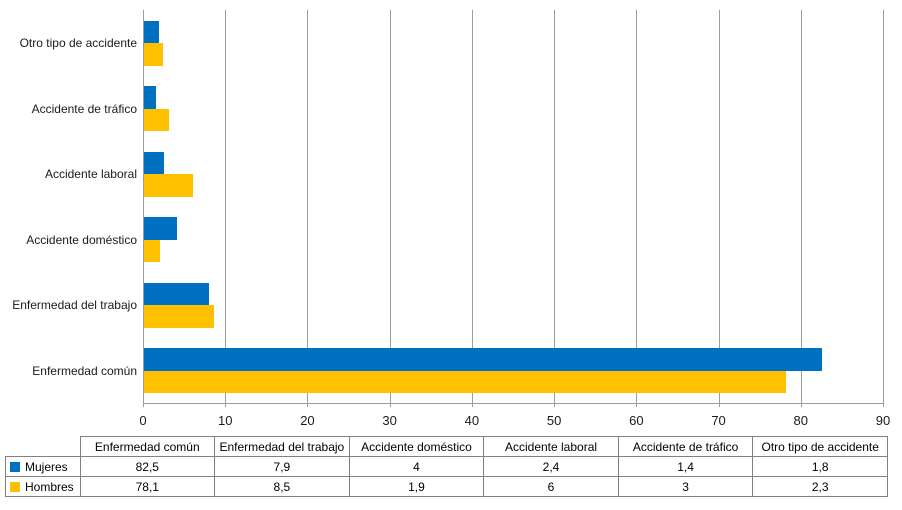 This screenshot has height=510, width=902. I want to click on x-tick-label: 40, so click(472, 420).